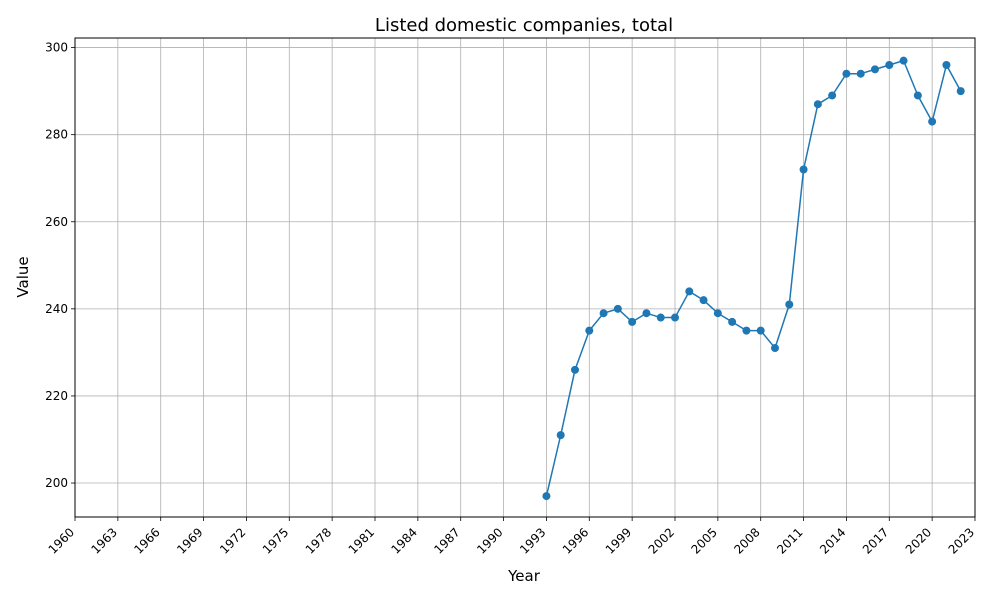 This screenshot has height=600, width=1000. Describe the element at coordinates (524, 576) in the screenshot. I see `x-axis-title: Year` at that location.